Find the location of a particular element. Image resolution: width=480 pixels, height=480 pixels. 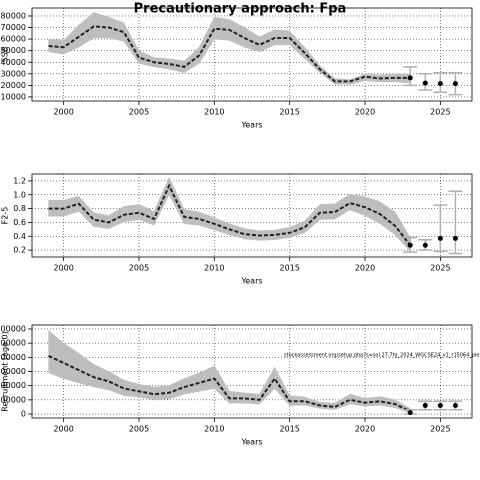

y-tick-label: 1.0 is located at coordinates (19, 194).